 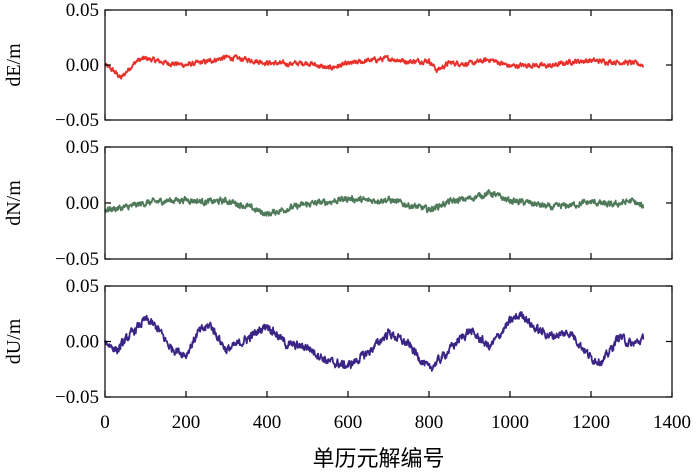 What do you see at coordinates (14, 341) in the screenshot?
I see `y-axis-label-dU: dU/m` at bounding box center [14, 341].